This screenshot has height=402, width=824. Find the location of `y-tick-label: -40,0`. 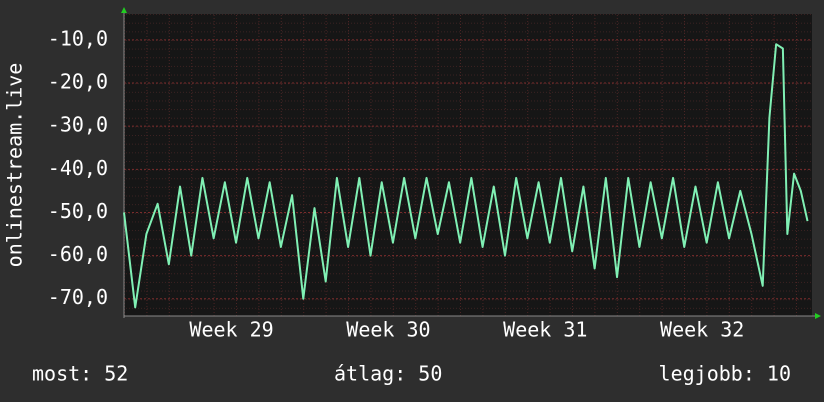

y-tick-label: -40,0 is located at coordinates (78, 168).